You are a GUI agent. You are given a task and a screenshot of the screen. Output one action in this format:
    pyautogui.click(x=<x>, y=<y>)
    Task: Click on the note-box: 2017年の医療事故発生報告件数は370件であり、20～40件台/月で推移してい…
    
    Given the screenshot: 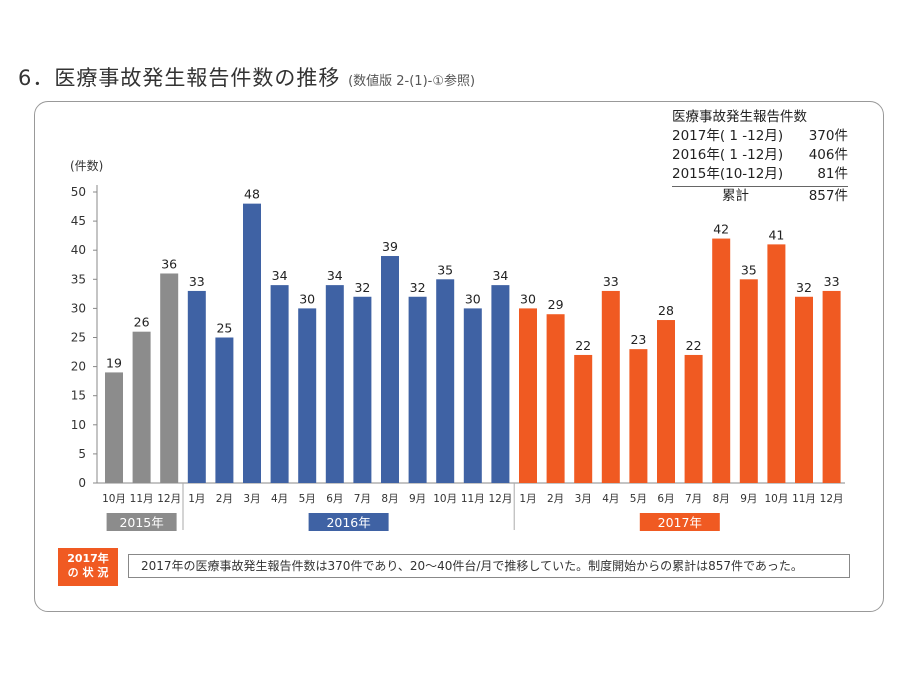 What is the action you would take?
    pyautogui.click(x=489, y=566)
    